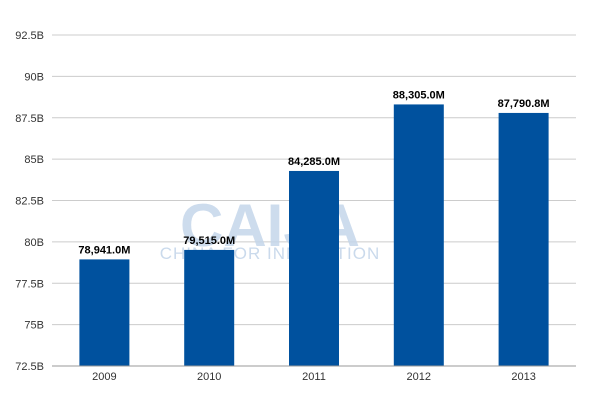  Describe the element at coordinates (34, 160) in the screenshot. I see `y-tick-label: 85B` at that location.